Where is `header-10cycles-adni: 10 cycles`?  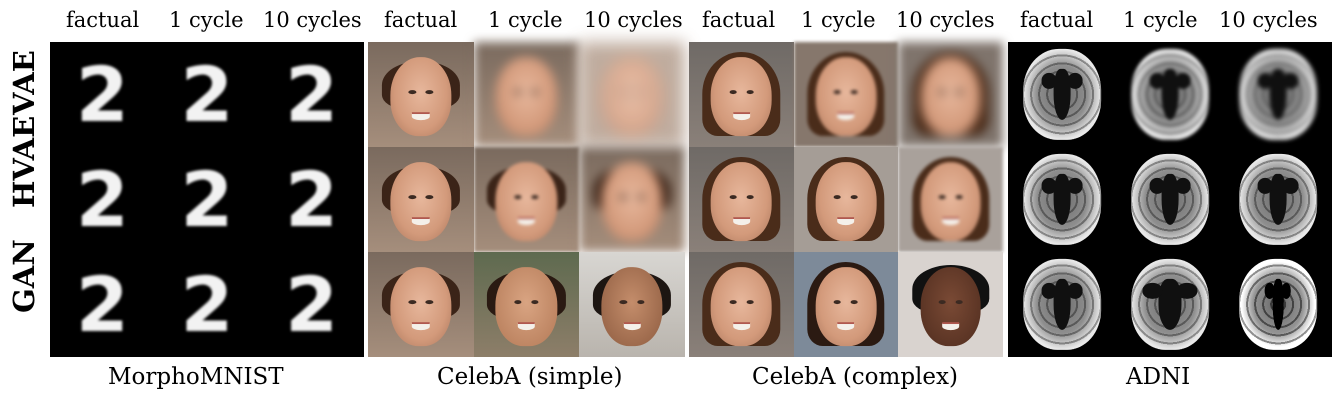 header-10cycles-adni: 10 cycles is located at coordinates (1268, 20).